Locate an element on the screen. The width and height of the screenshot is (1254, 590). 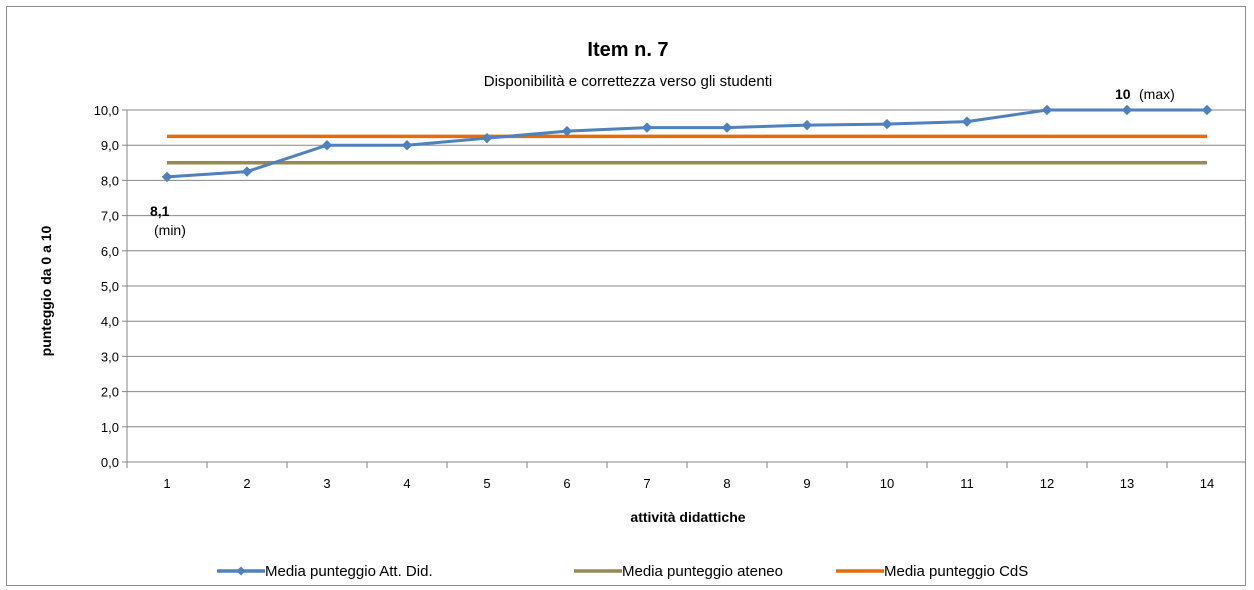
x-tick-label: 1 is located at coordinates (166, 483).